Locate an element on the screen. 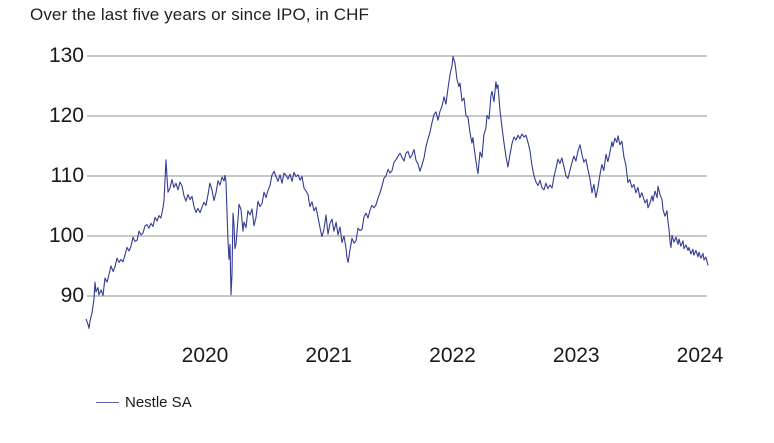 The image size is (774, 443). legend: Nestle SA is located at coordinates (144, 402).